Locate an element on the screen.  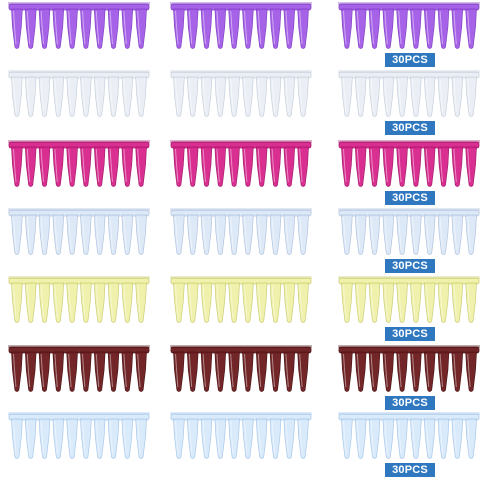
pcr-tube-strip-yellow is located at coordinates (241, 299).